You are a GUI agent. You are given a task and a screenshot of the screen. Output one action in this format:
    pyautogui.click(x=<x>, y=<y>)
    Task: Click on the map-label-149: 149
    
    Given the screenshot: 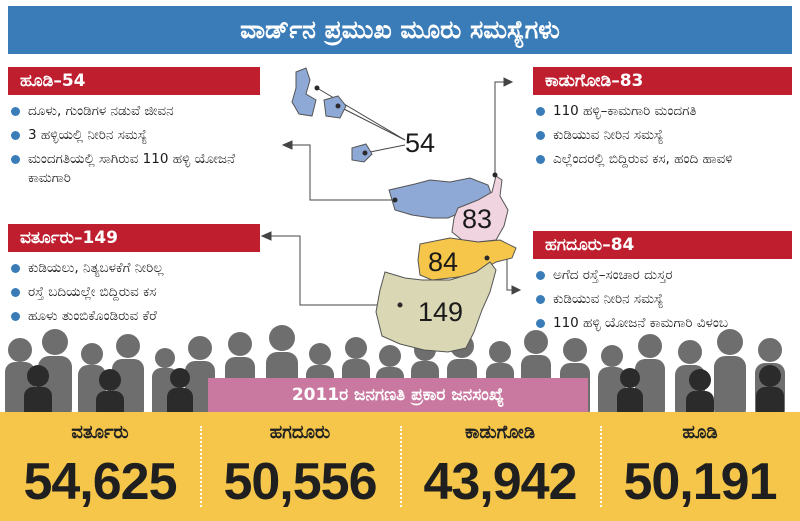 What is the action you would take?
    pyautogui.click(x=440, y=312)
    